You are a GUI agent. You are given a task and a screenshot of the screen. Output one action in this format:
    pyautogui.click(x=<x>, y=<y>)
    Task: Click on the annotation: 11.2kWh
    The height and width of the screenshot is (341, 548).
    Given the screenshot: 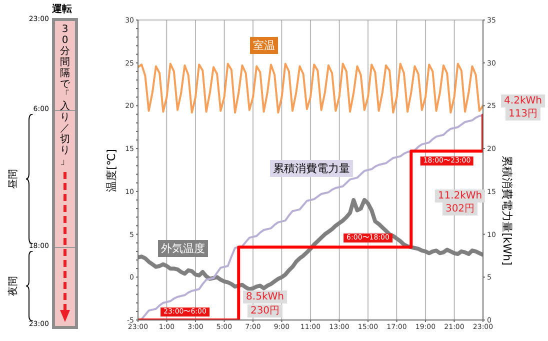 What is the action you would take?
    pyautogui.click(x=460, y=196)
    